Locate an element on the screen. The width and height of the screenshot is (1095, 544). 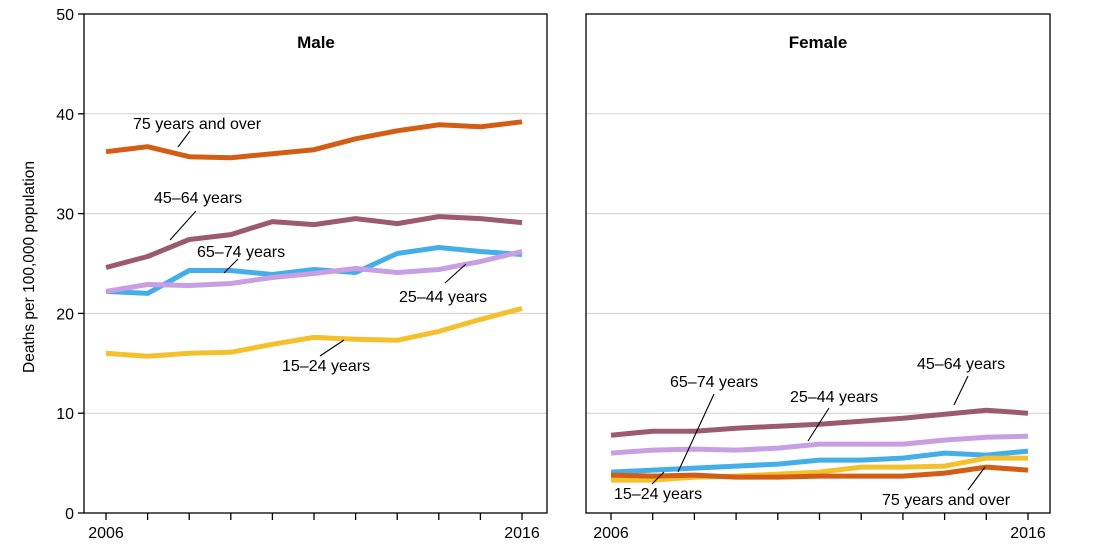
series-line-male-75-years-and-over is located at coordinates (314, 140).